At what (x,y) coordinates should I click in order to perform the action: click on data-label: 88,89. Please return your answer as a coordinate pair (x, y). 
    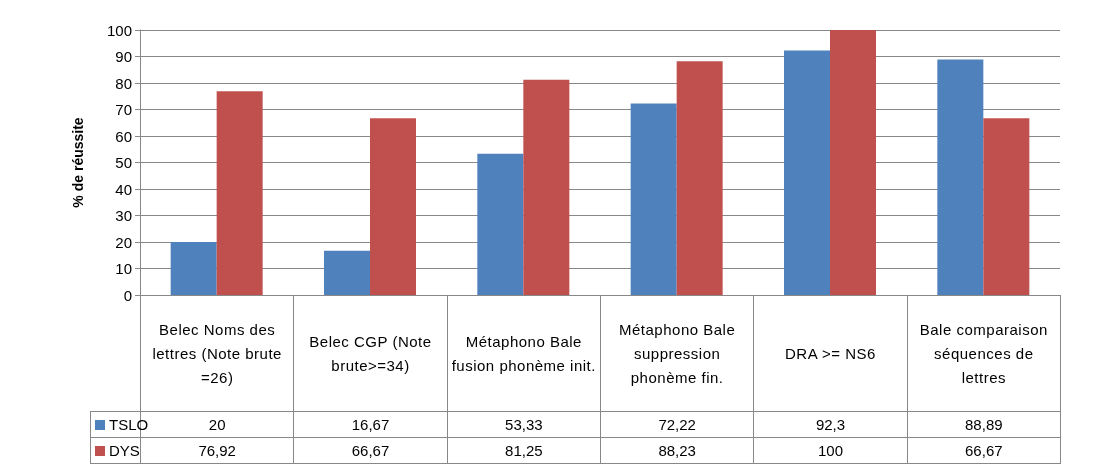
    Looking at the image, I should click on (984, 424).